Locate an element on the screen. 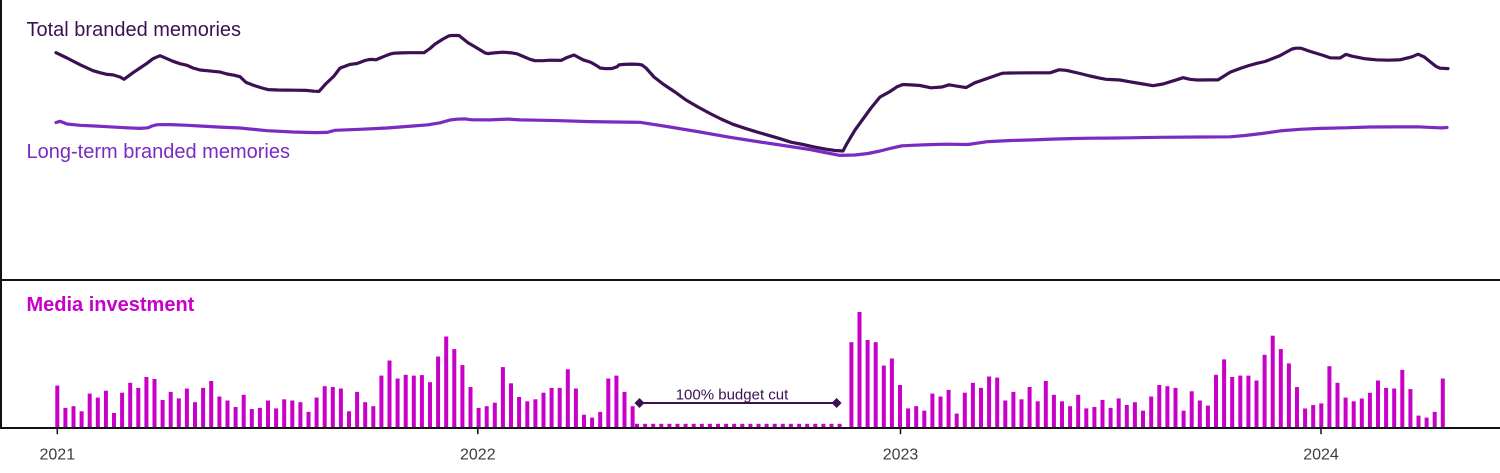 Image resolution: width=1500 pixels, height=473 pixels. svg-text: 2021 is located at coordinates (58, 455).